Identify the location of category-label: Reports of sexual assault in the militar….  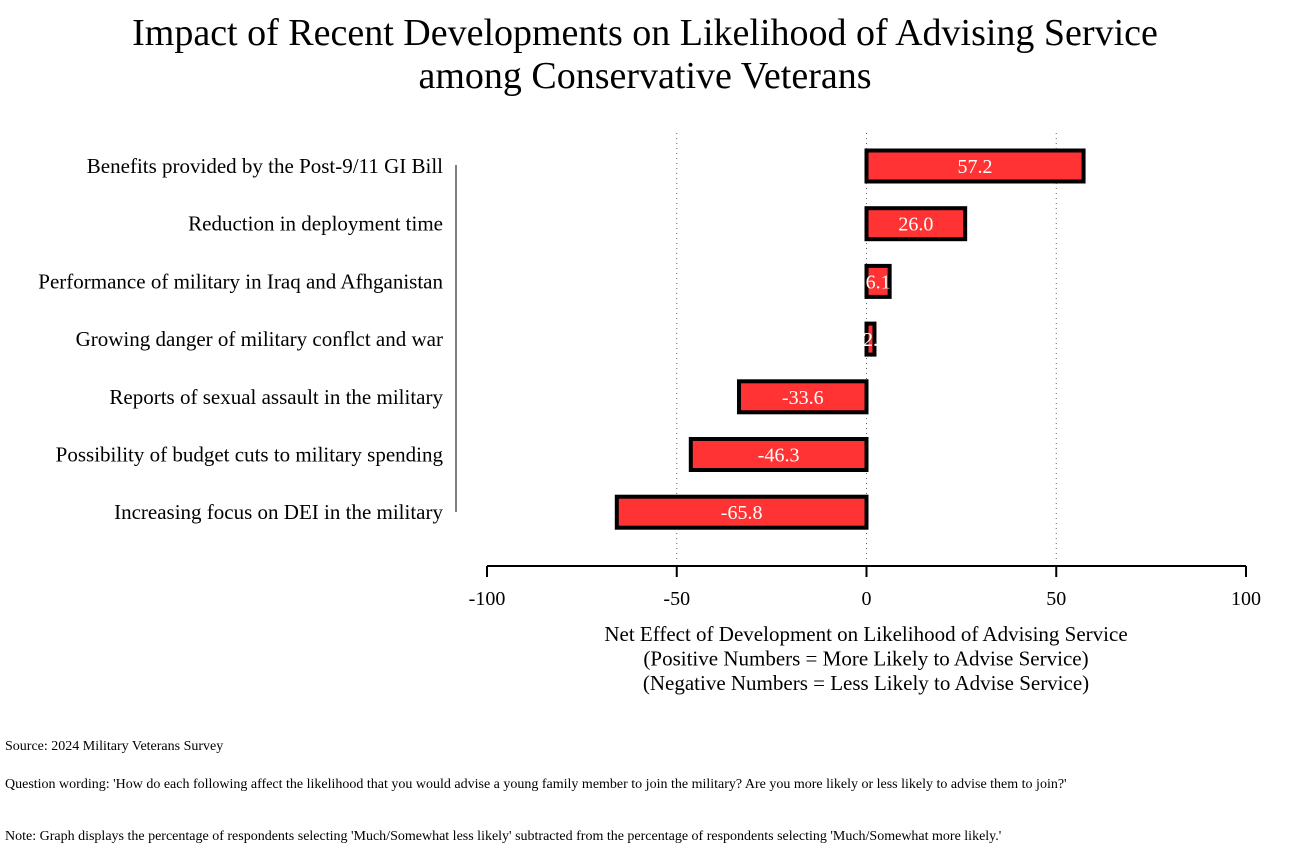
(276, 397).